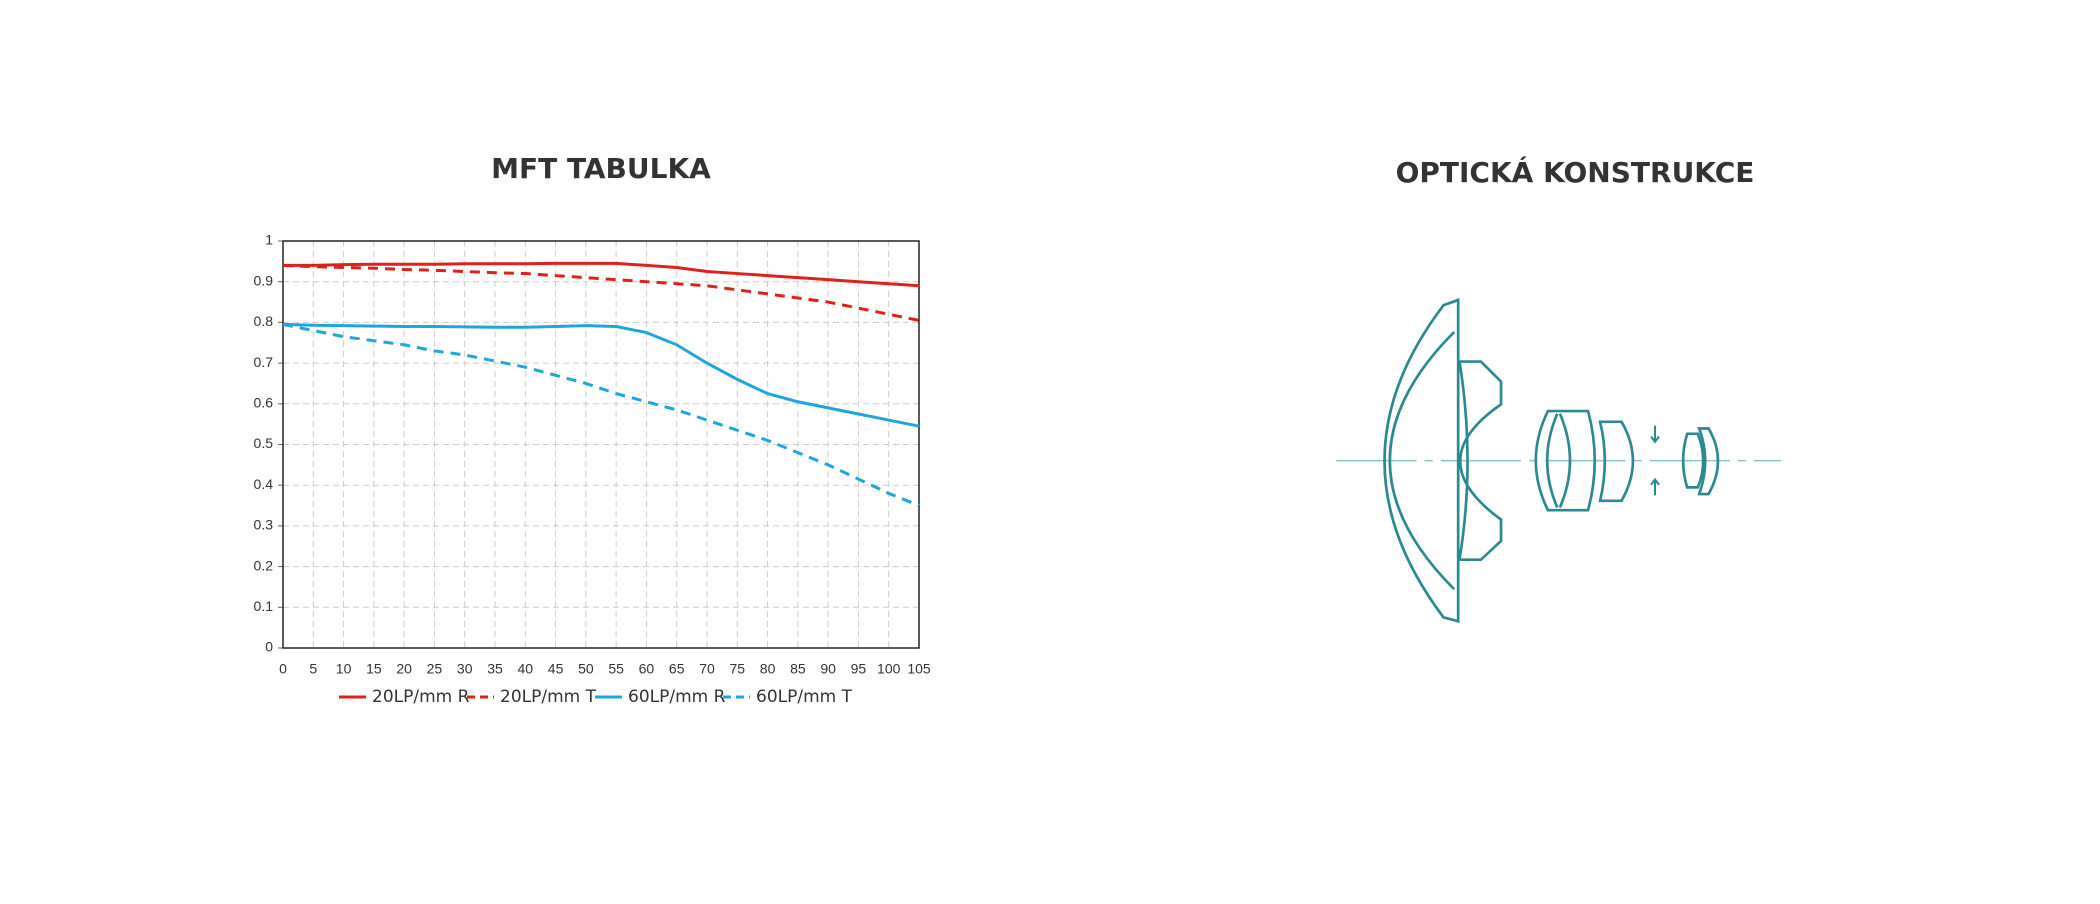  Describe the element at coordinates (404, 669) in the screenshot. I see `x-tick-label: 20` at that location.